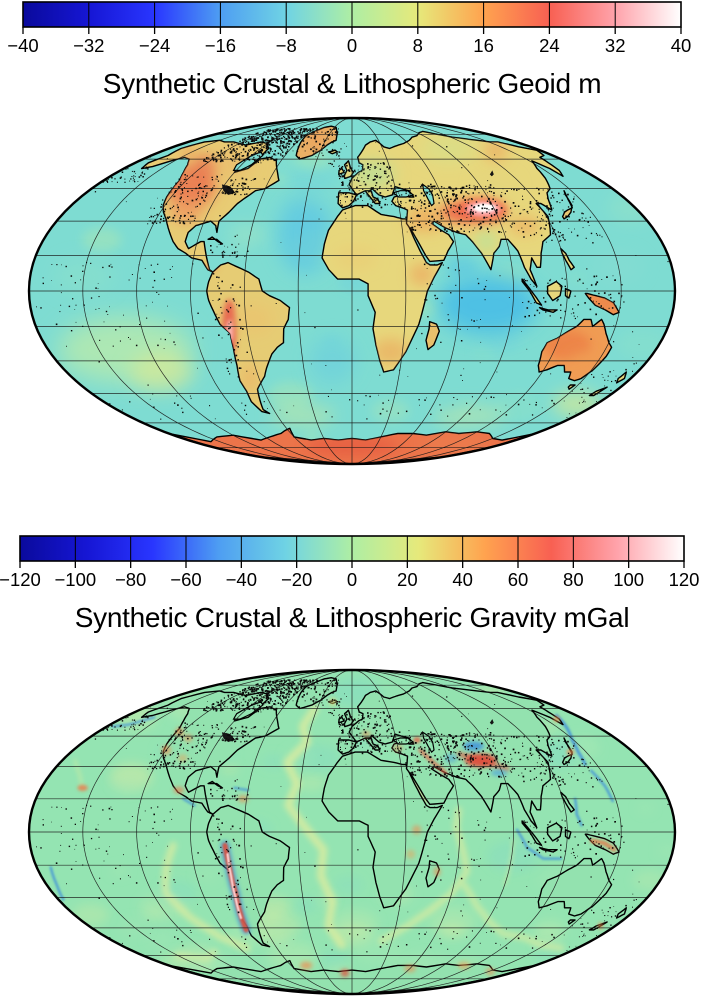 The image size is (704, 1000). Describe the element at coordinates (462, 579) in the screenshot. I see `gravity-colorbar-tick-label: 40` at that location.